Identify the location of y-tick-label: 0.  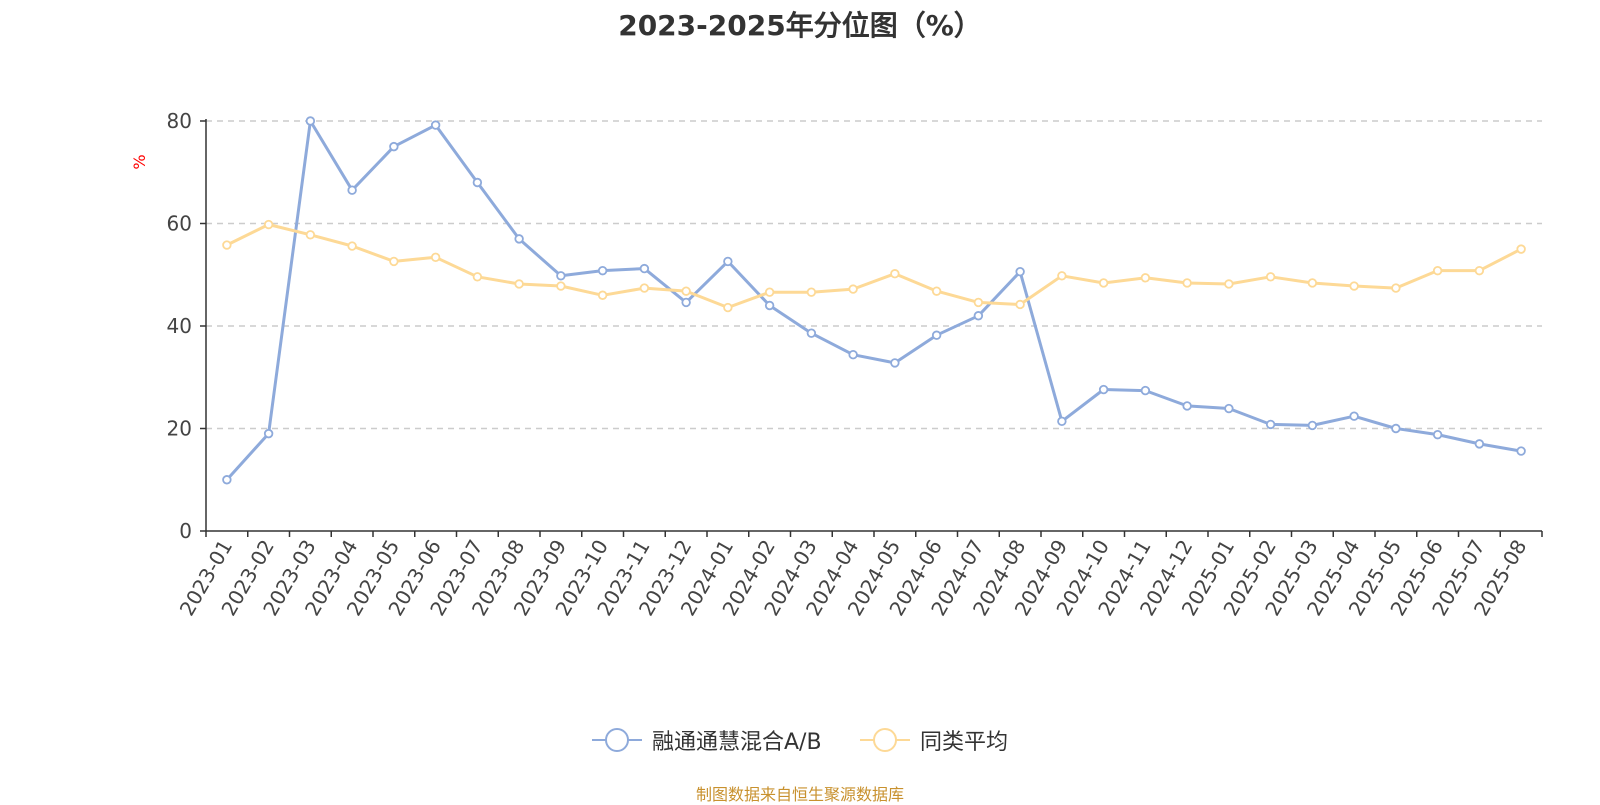
(185, 531).